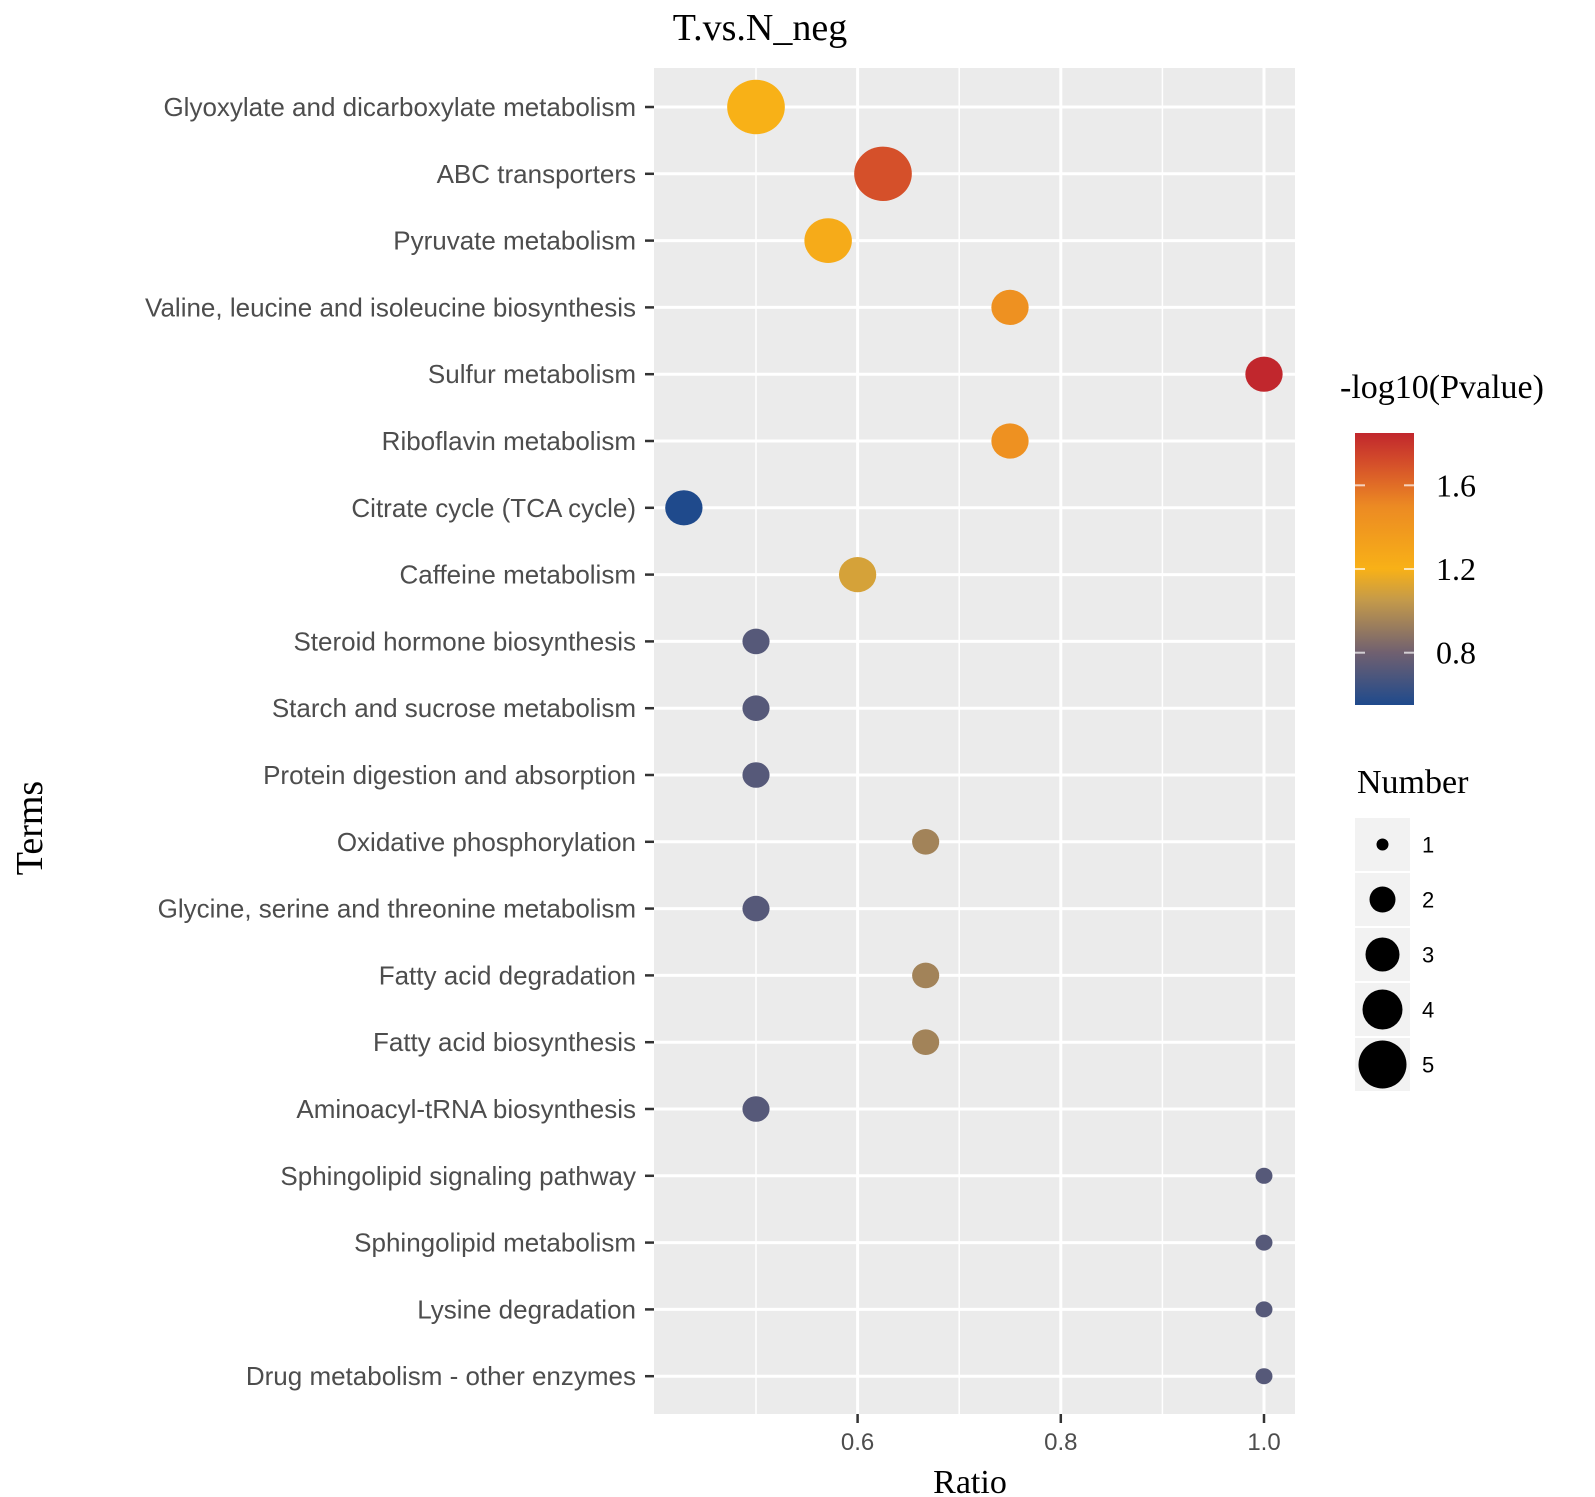 The width and height of the screenshot is (1595, 1497). I want to click on size-legend-title: Number, so click(1413, 782).